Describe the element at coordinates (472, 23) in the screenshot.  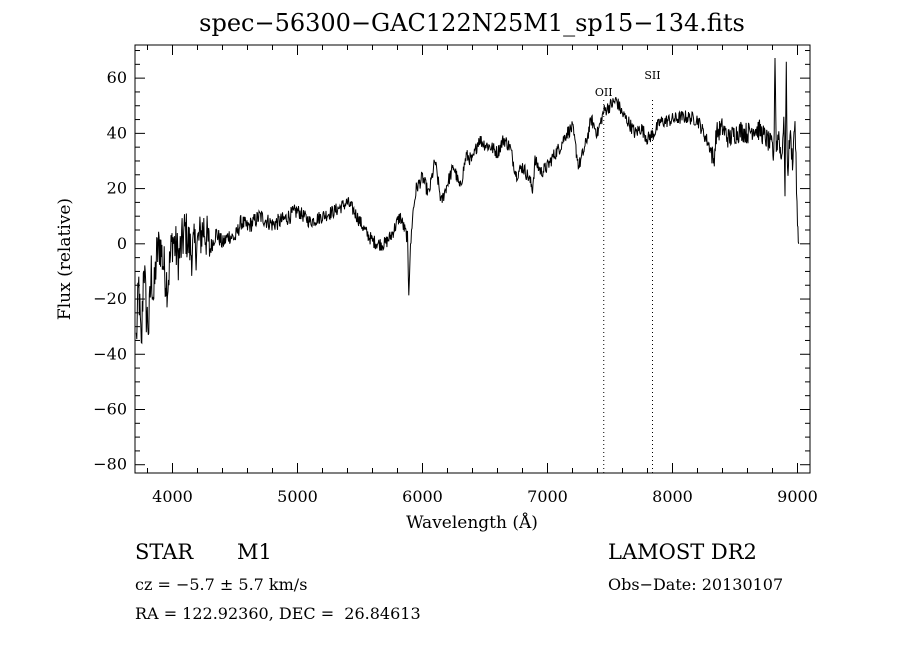
I see `chart-title: spec−56300−GAC122N25M1_sp15−134.fits` at that location.